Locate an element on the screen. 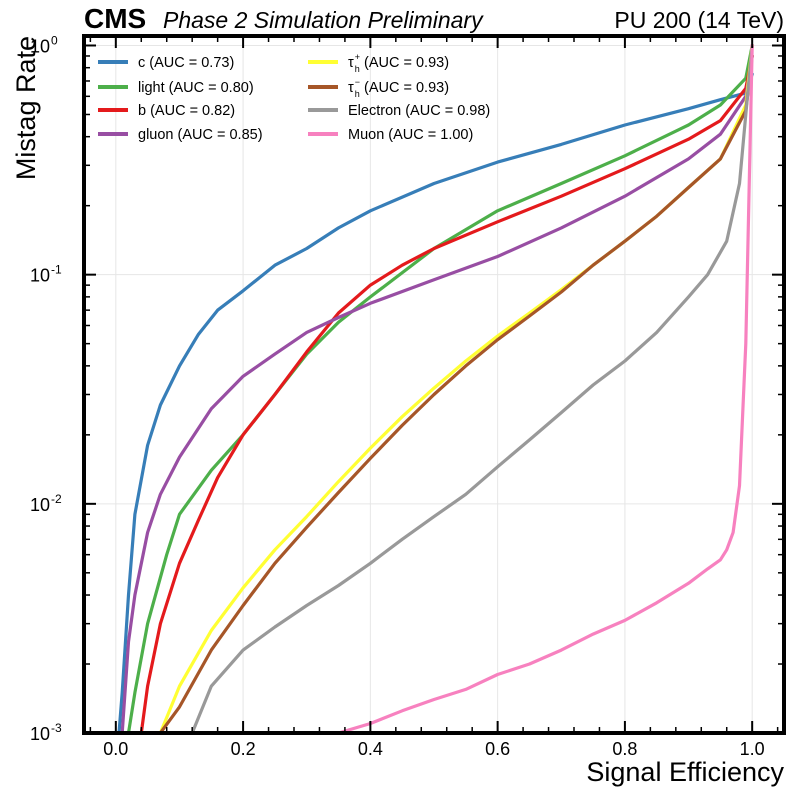 This screenshot has width=793, height=793. y-tick-label: 10 -1 is located at coordinates (46, 274).